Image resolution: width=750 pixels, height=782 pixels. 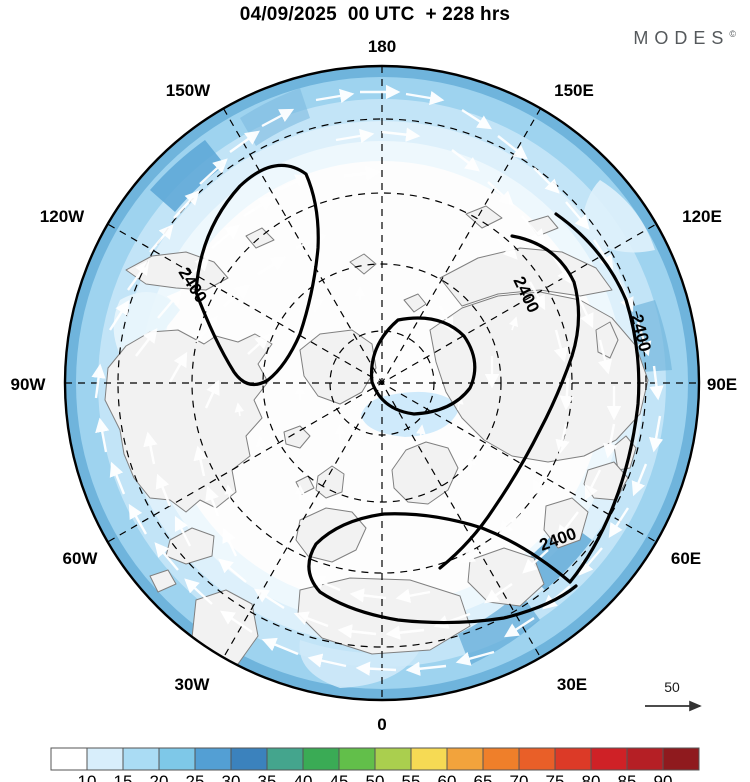 I want to click on colorbar-tick-label: 70, so click(x=519, y=777).